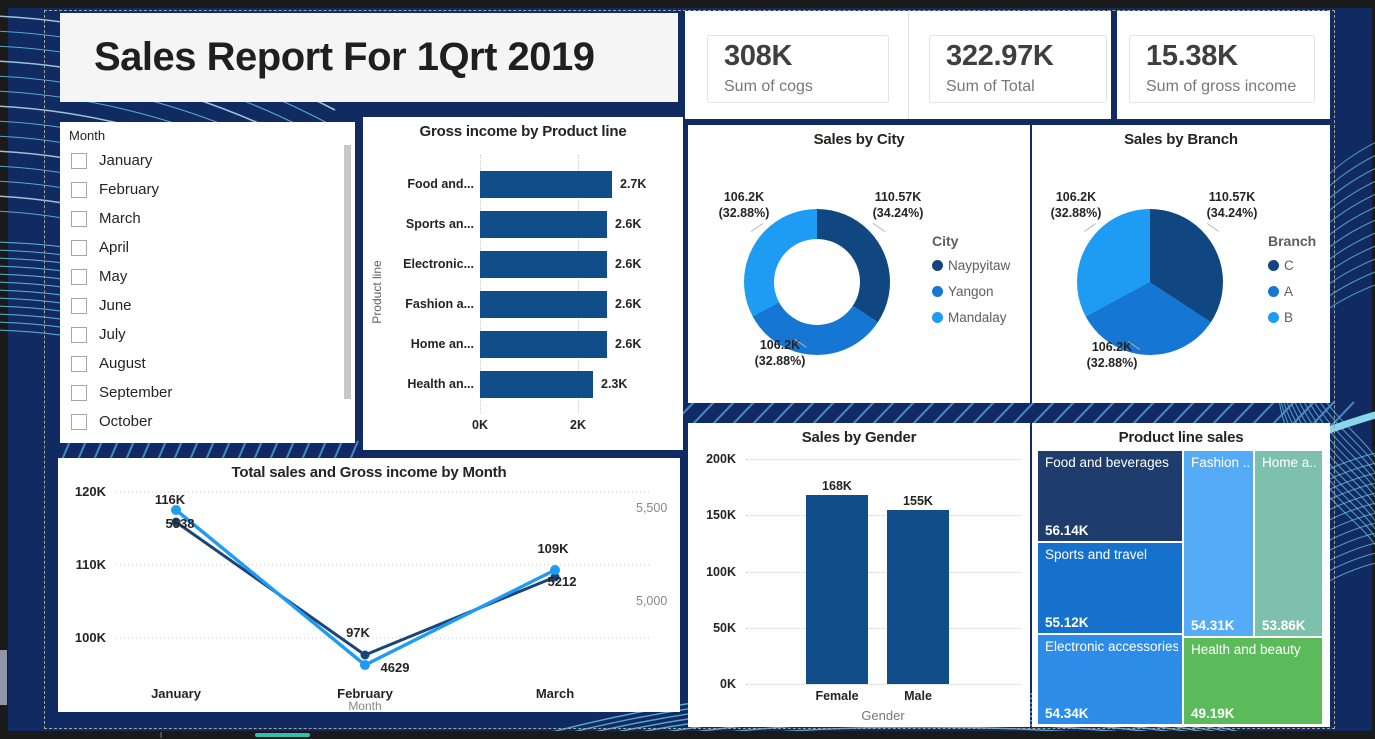  I want to click on treemap-cell: Health and beauty 49.19K, so click(1253, 681).